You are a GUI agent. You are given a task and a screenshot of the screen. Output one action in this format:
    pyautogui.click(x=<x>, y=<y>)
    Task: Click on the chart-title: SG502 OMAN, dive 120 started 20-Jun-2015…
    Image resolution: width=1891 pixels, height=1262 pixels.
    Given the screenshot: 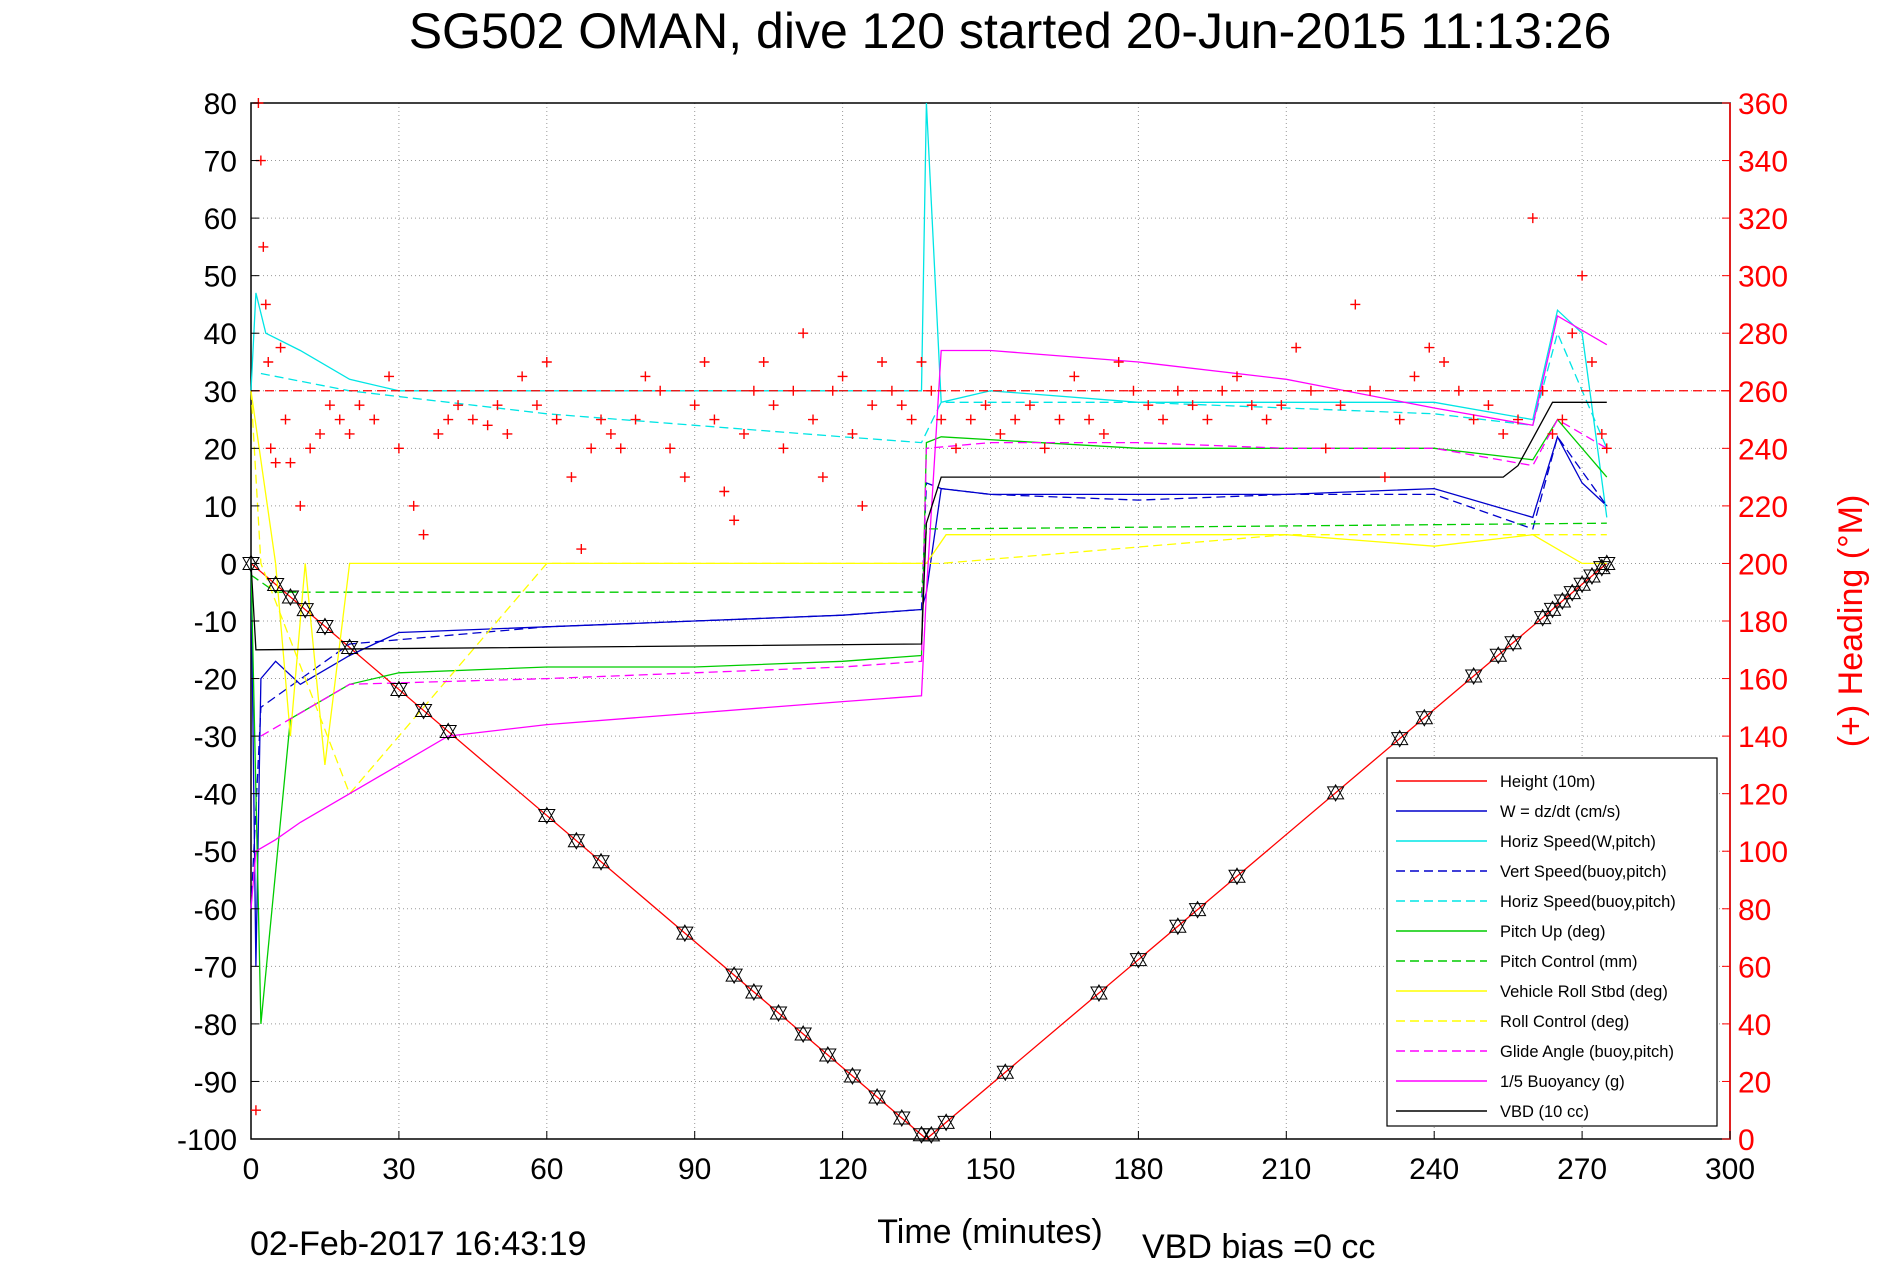 What is the action you would take?
    pyautogui.click(x=1010, y=31)
    